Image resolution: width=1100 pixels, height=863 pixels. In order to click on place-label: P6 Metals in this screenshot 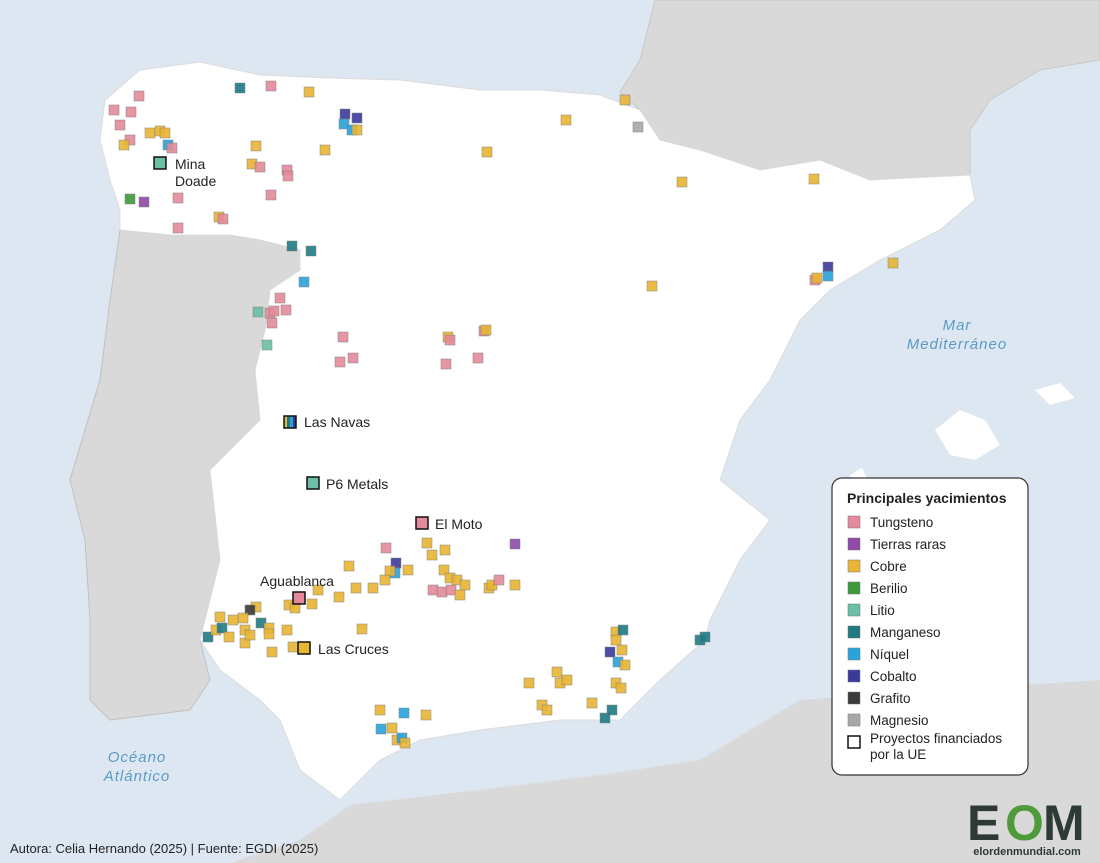, I will do `click(357, 484)`.